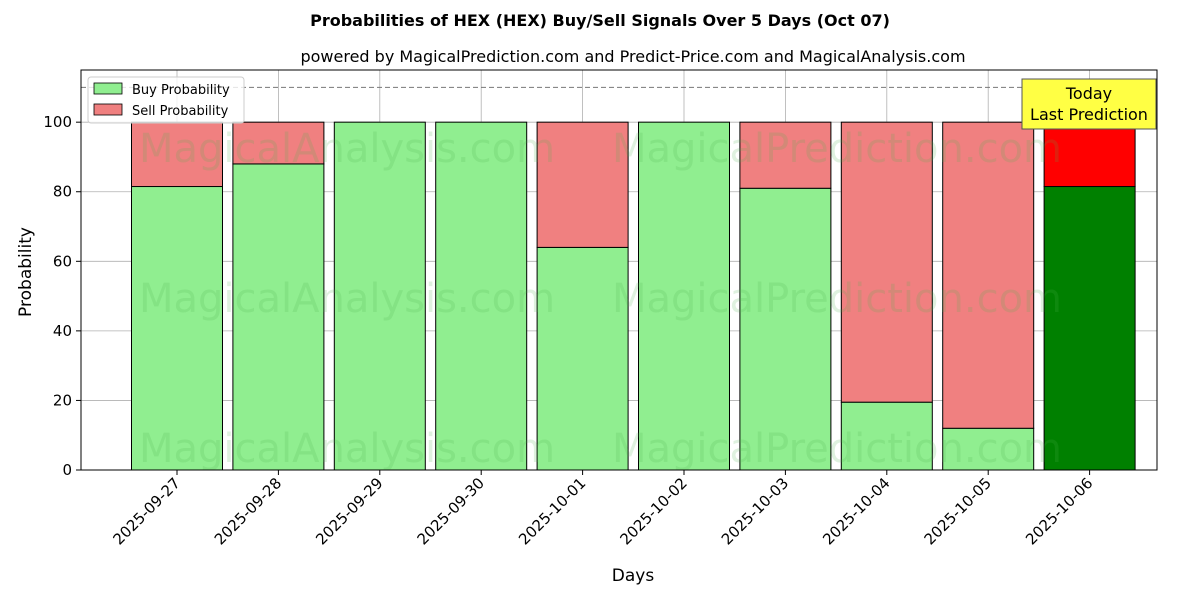 The width and height of the screenshot is (1200, 600). I want to click on legend-label-sell: Sell Probability, so click(180, 111).